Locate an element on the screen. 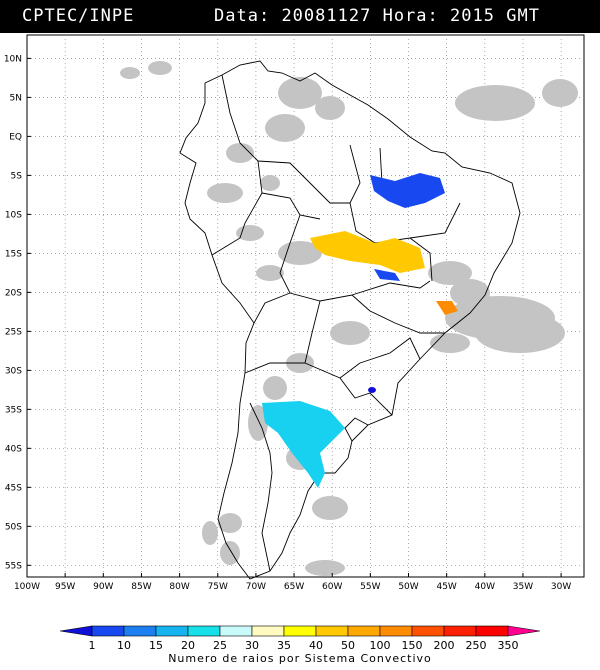 The width and height of the screenshot is (600, 670). cell-yellow-central is located at coordinates (367, 252).